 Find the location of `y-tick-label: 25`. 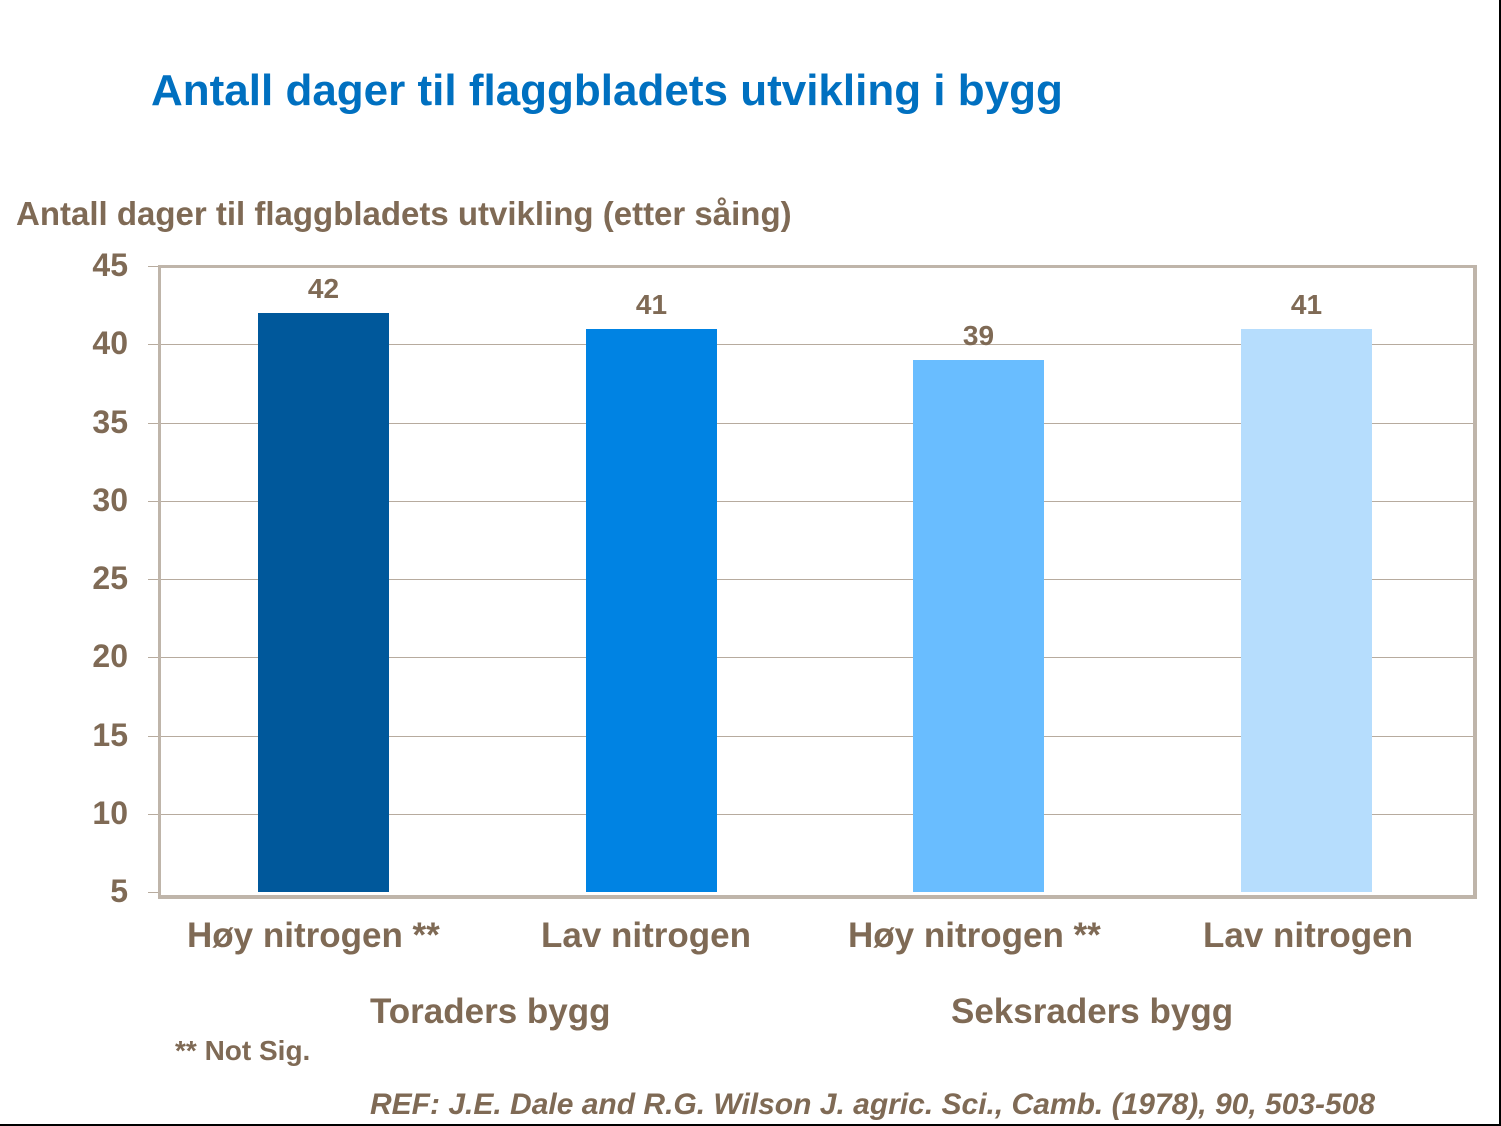

y-tick-label: 25 is located at coordinates (110, 578).